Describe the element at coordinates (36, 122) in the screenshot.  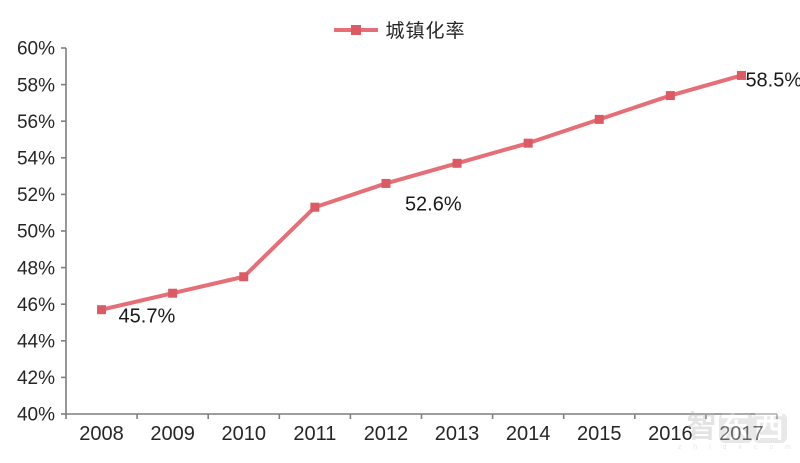
I see `y-tick-label: 56%` at that location.